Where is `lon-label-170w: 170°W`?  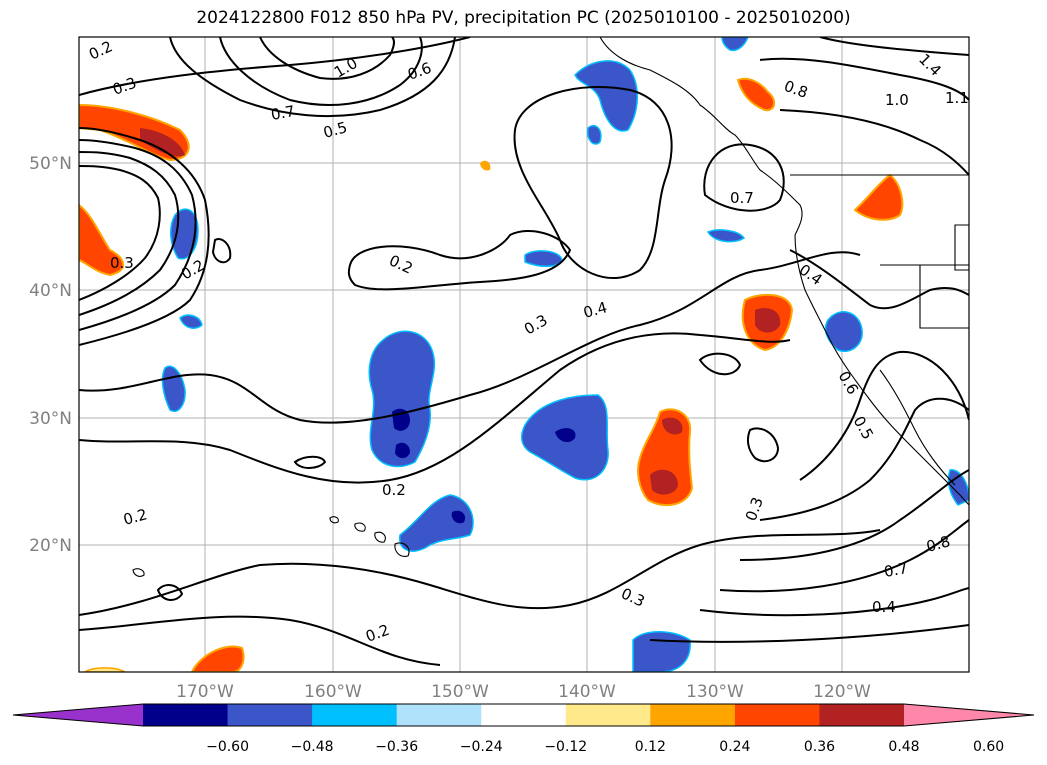
lon-label-170w: 170°W is located at coordinates (205, 692).